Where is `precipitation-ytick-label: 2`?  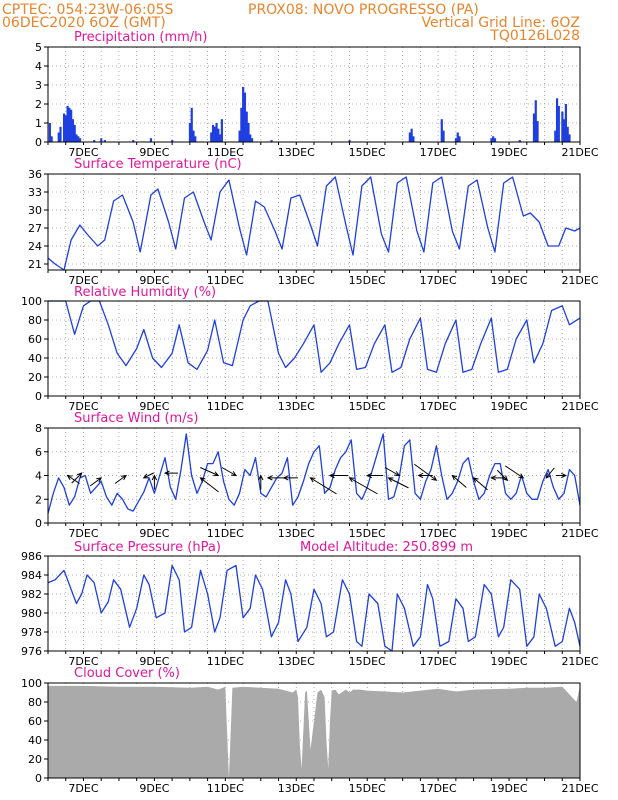
precipitation-ytick-label: 2 is located at coordinates (38, 104).